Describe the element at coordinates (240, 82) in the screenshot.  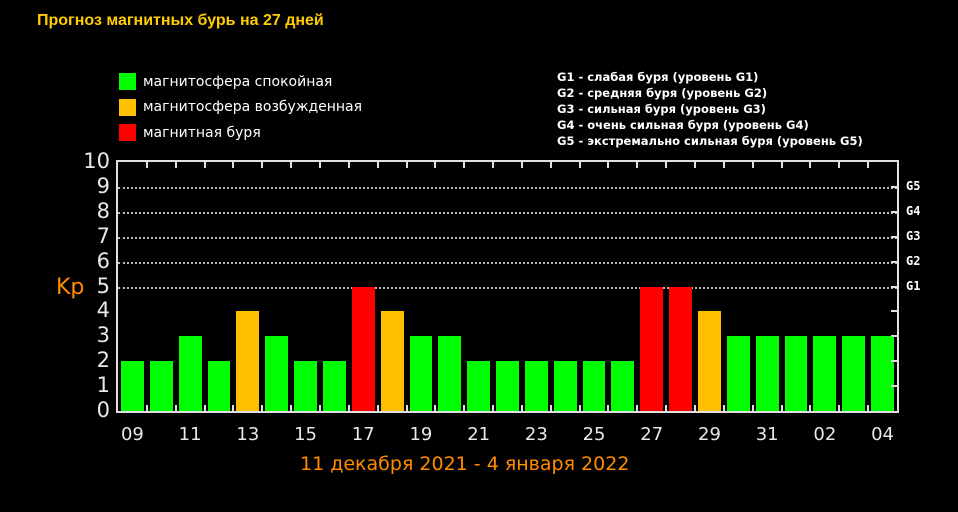
I see `legend-item-calm: магнитосфера спокойная` at that location.